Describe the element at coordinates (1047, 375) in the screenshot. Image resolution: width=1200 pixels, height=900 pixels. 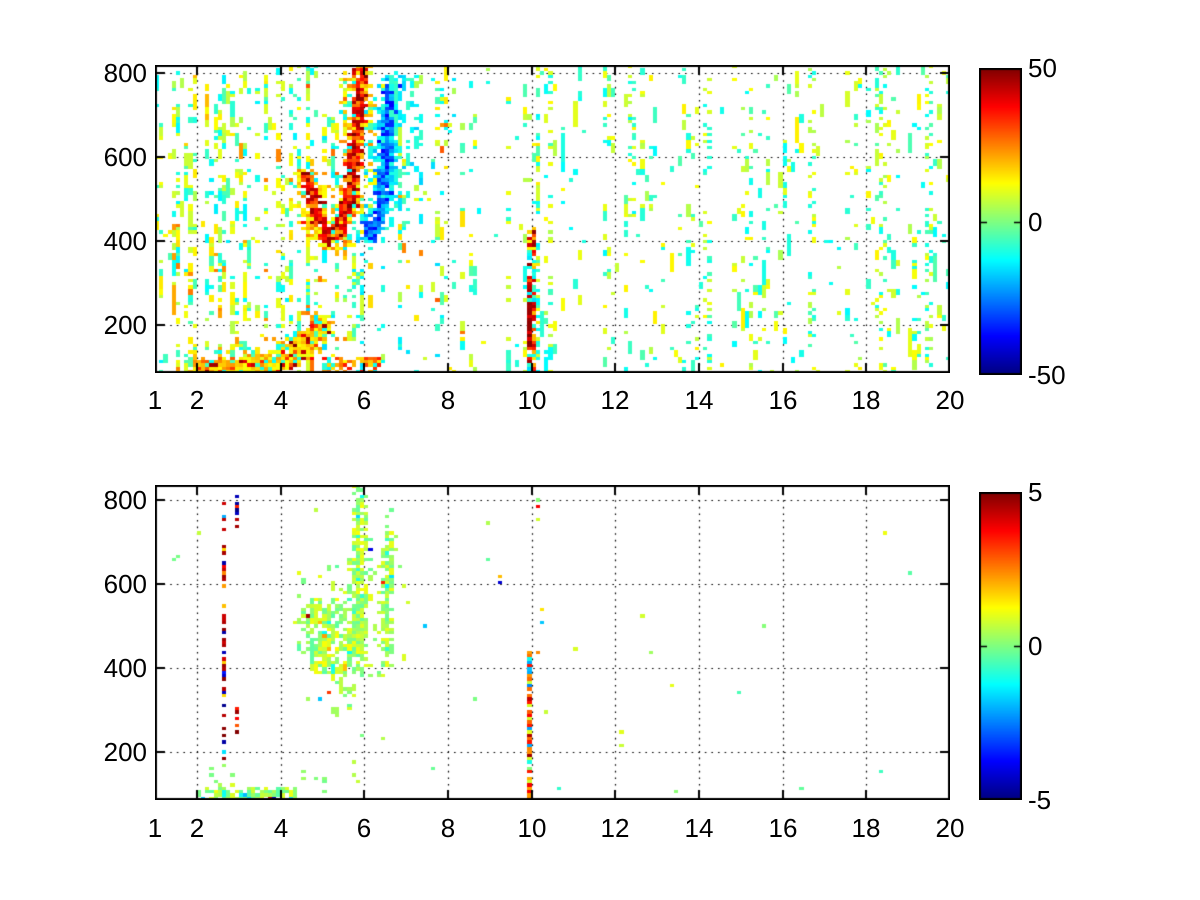
I see `colorbar-tick-label: -50` at that location.